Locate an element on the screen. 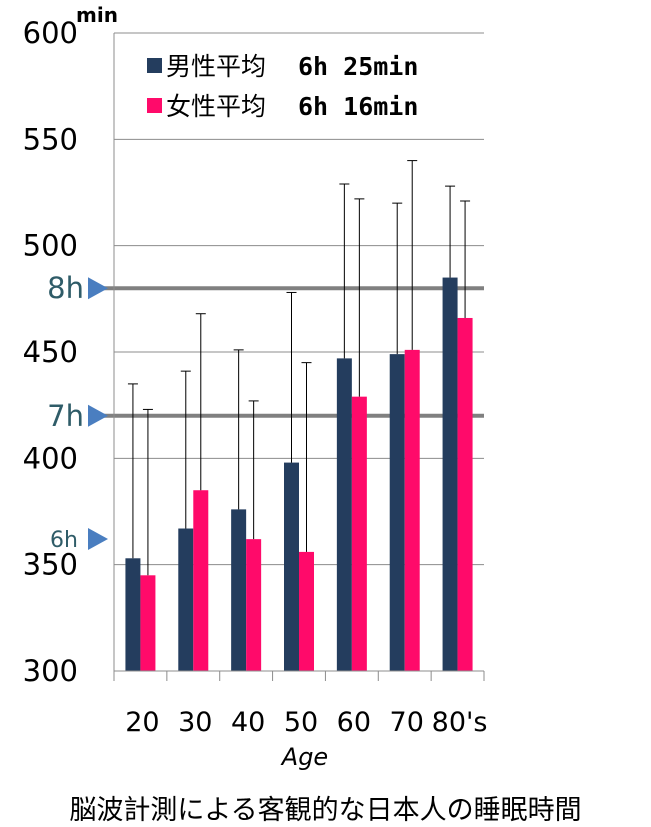 The image size is (651, 827). x-tick-label: 40 is located at coordinates (248, 722).